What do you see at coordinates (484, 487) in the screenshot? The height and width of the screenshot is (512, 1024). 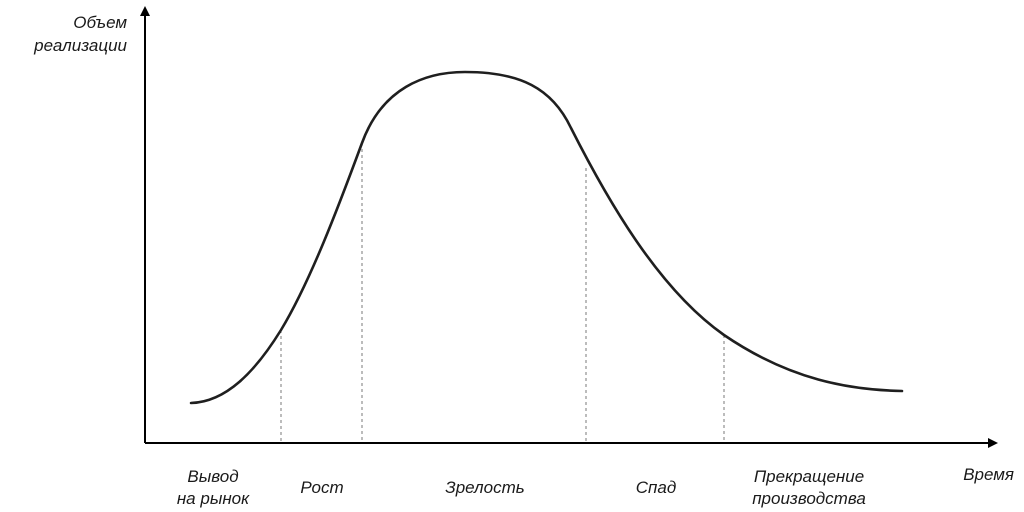 I see `stage-label-maturity: Зрелость` at bounding box center [484, 487].